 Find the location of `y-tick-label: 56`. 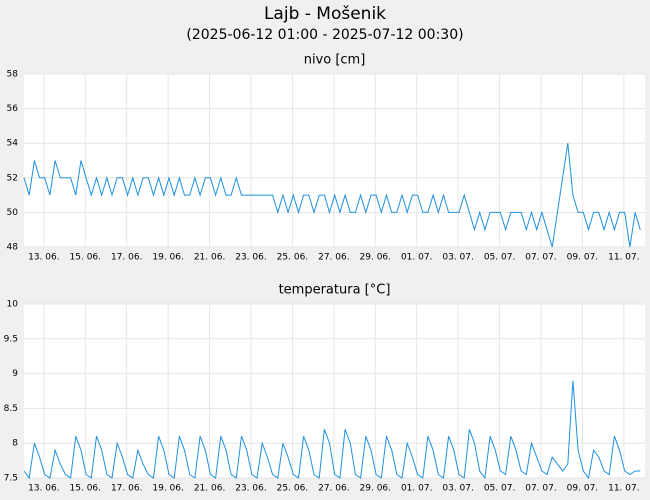

y-tick-label: 56 is located at coordinates (13, 109).